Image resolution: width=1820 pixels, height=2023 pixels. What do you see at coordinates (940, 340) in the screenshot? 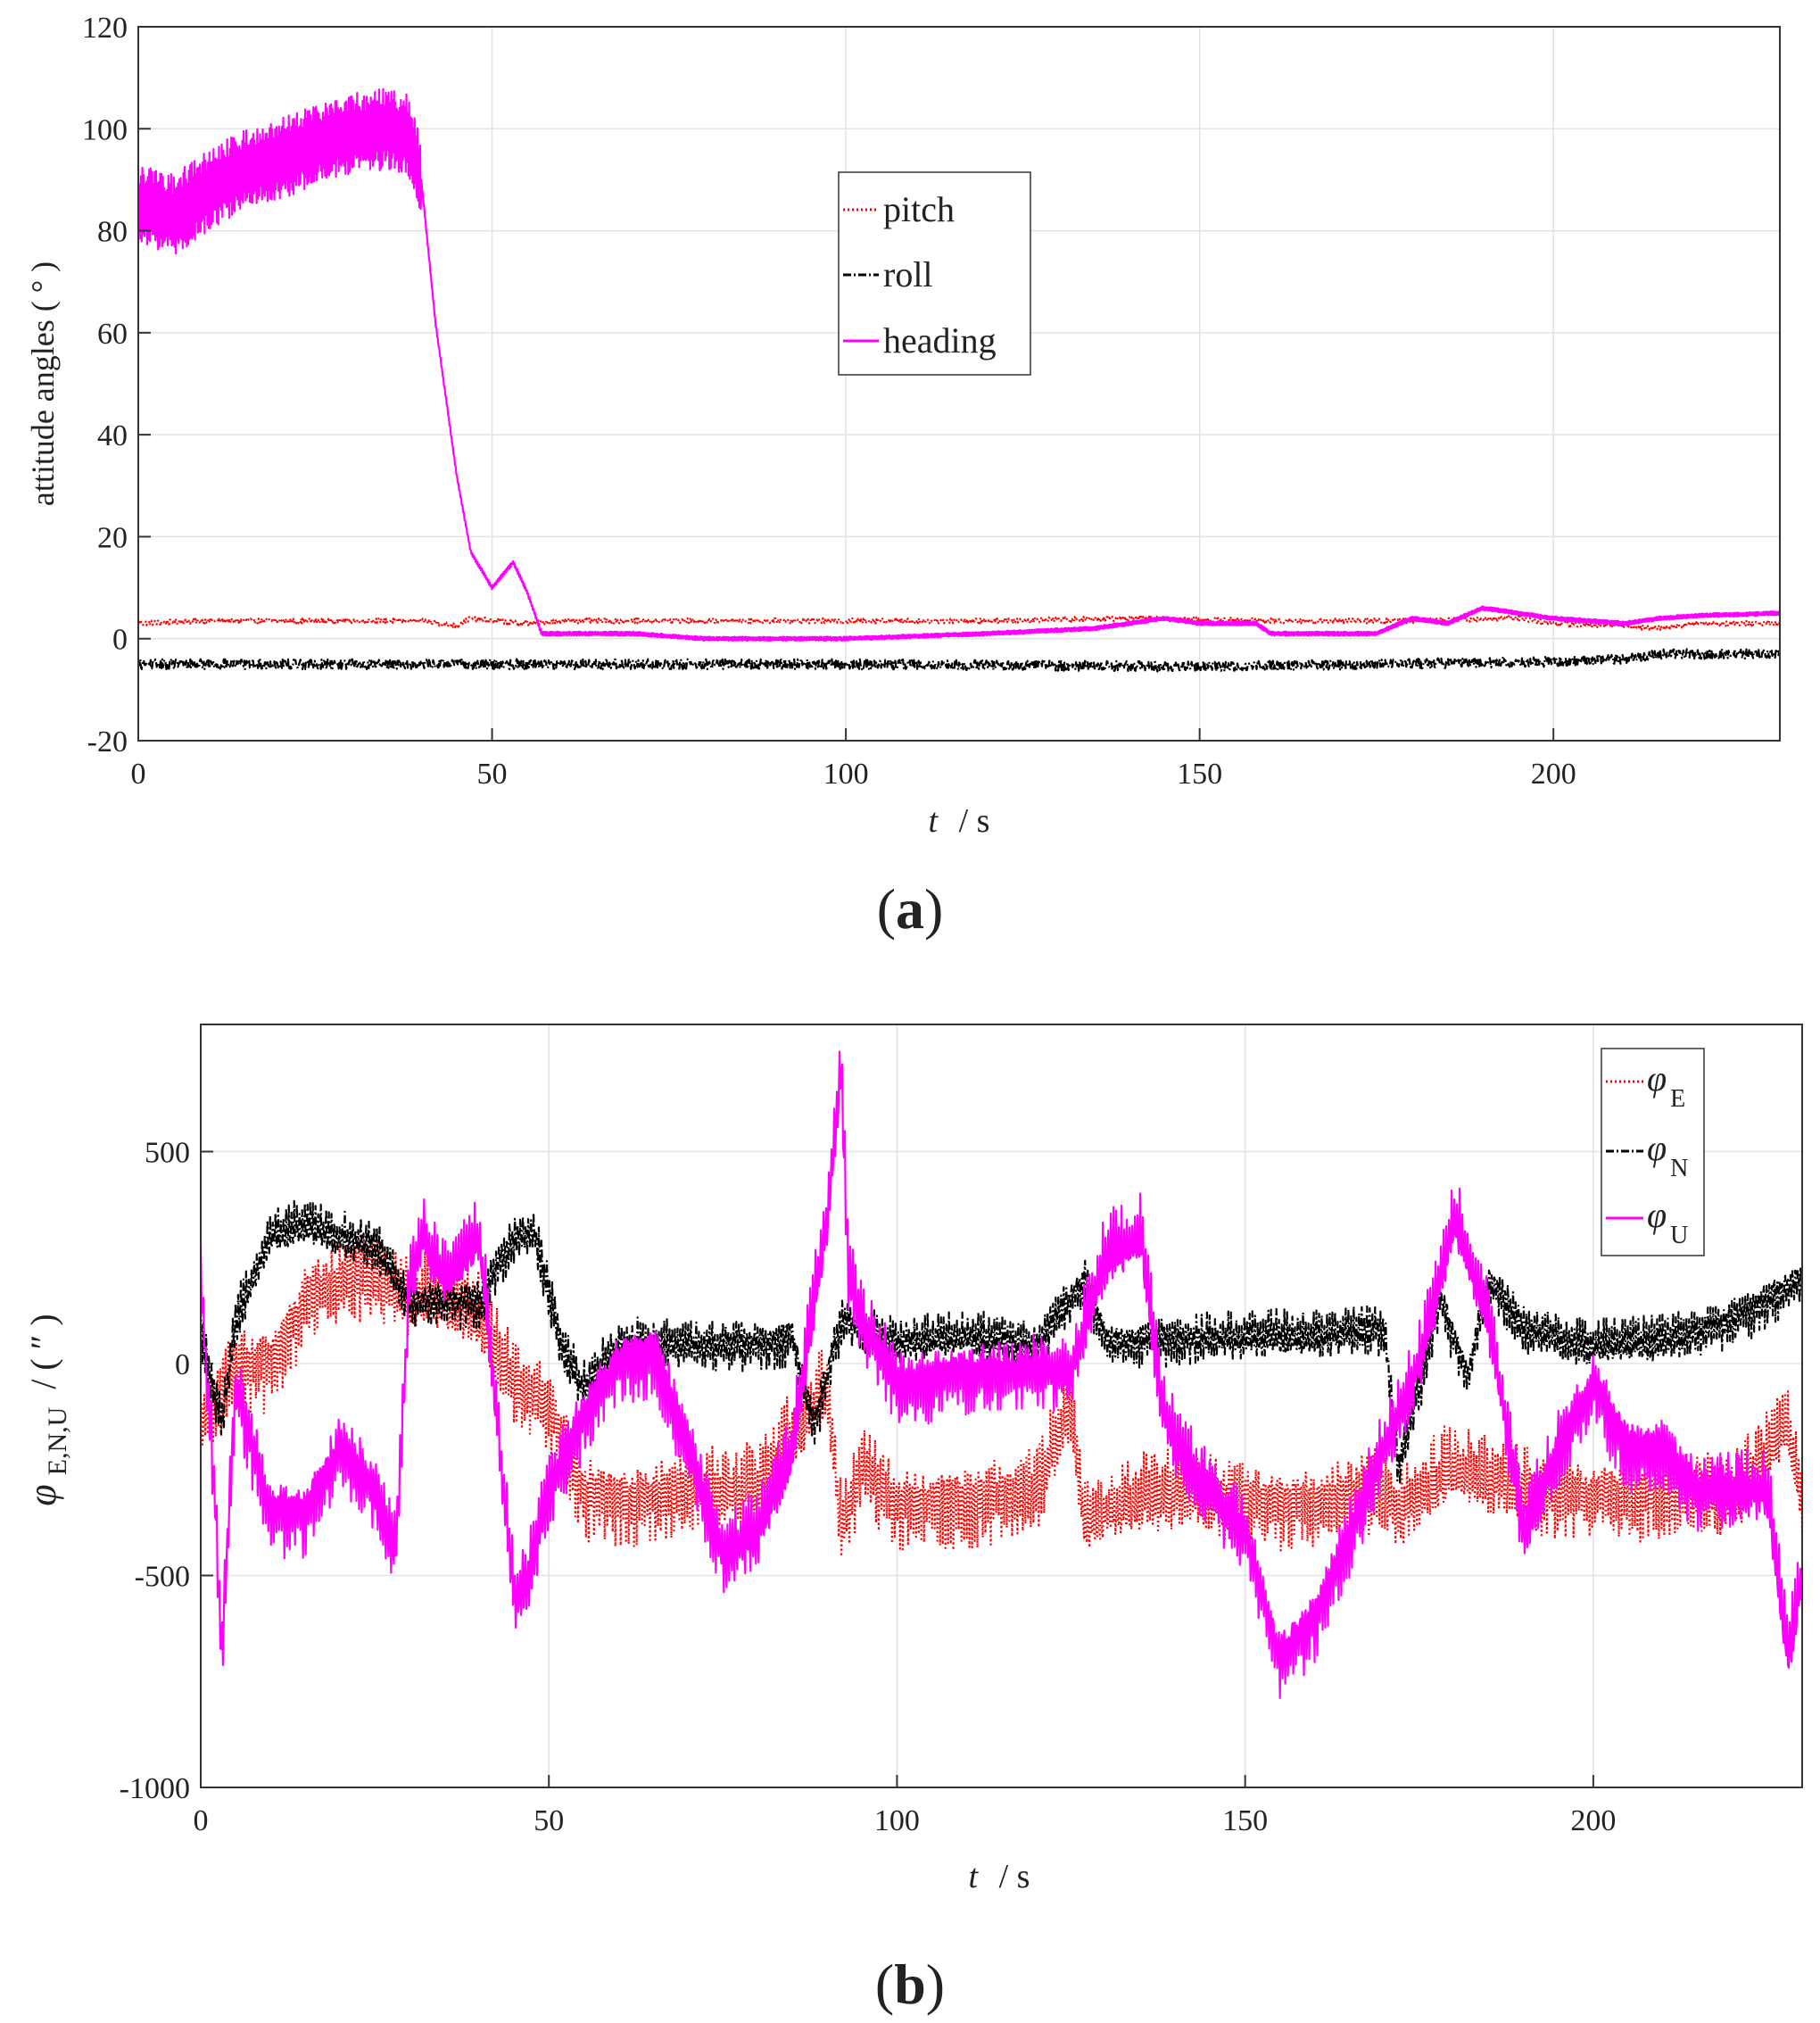
I see `legend-a-heading-label: heading` at bounding box center [940, 340].